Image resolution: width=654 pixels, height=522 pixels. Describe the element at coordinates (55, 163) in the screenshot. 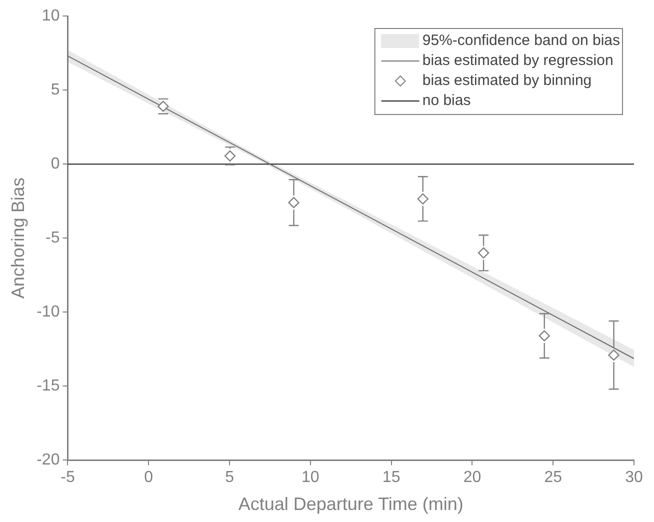

I see `y-tick-label: 0` at that location.